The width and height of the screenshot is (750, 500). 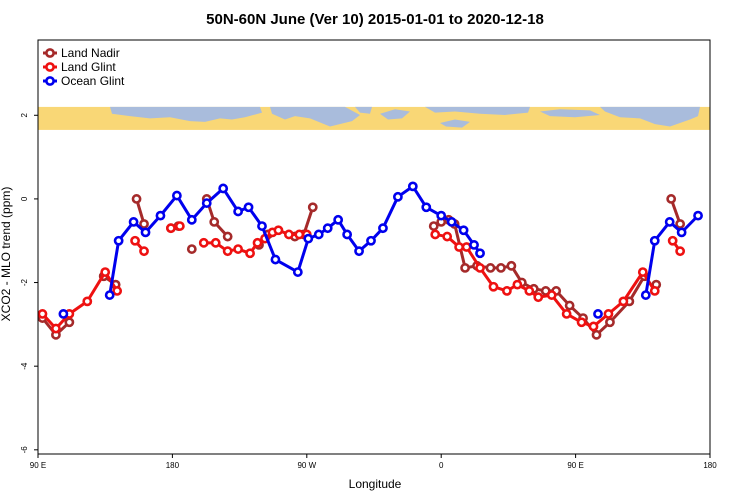 What do you see at coordinates (173, 465) in the screenshot?
I see `x-tick-label: 180` at bounding box center [173, 465].